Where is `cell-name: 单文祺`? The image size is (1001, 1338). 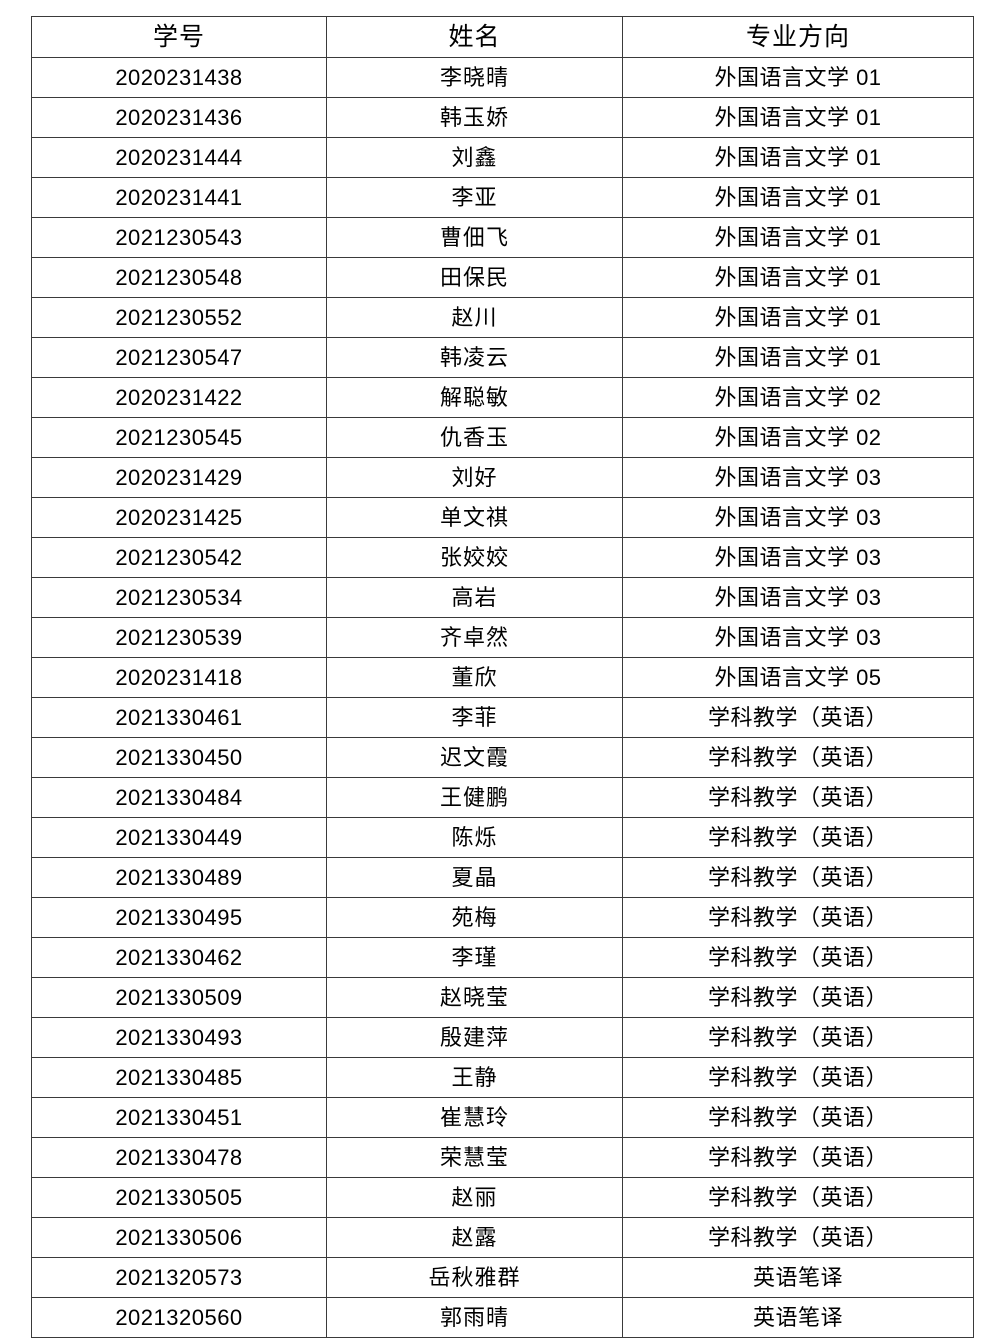
cell-name: 单文祺 is located at coordinates (474, 517).